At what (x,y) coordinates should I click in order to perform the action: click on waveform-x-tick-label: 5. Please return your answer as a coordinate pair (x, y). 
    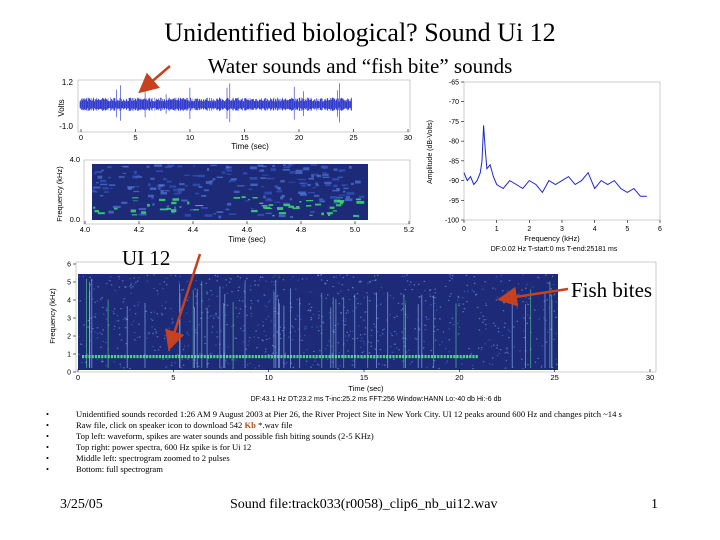
    Looking at the image, I should click on (135, 137).